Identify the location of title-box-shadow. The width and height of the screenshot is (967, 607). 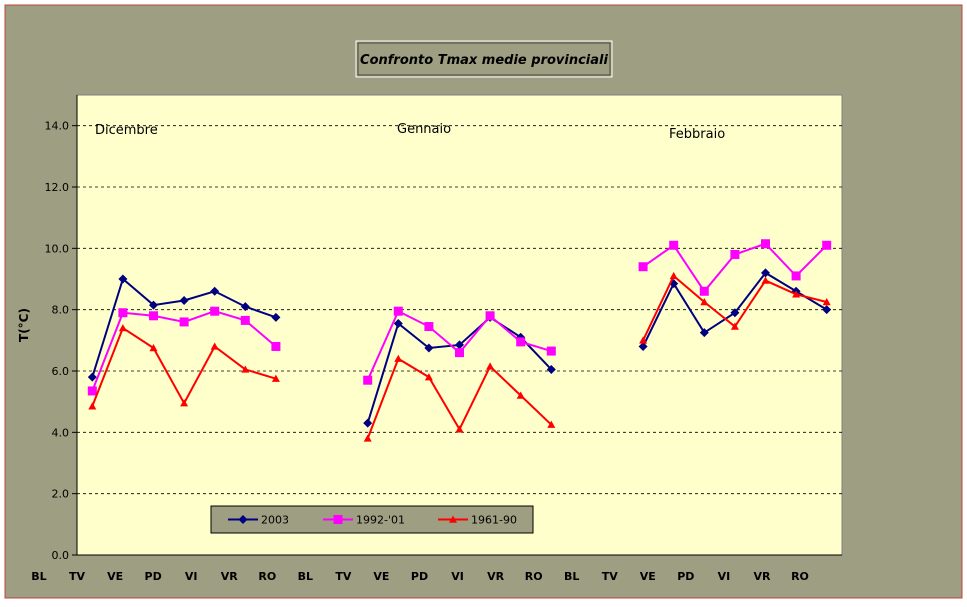
(484, 59).